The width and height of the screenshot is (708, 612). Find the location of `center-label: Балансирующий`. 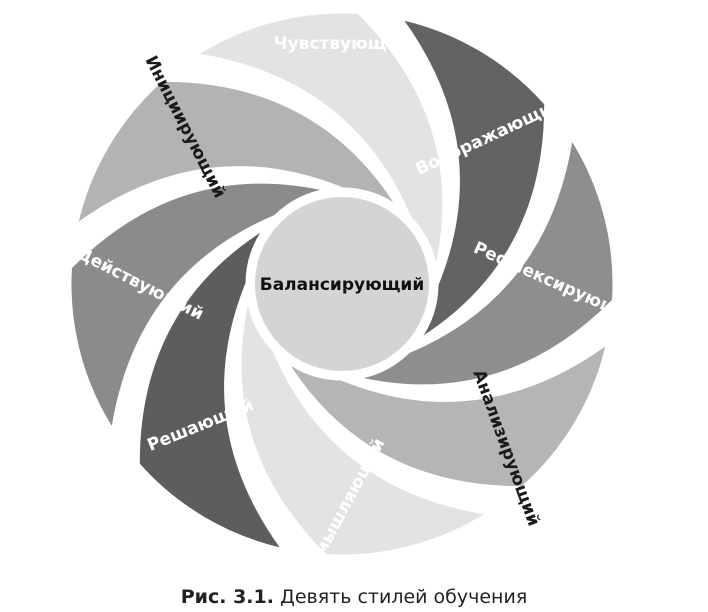

center-label: Балансирующий is located at coordinates (342, 285).